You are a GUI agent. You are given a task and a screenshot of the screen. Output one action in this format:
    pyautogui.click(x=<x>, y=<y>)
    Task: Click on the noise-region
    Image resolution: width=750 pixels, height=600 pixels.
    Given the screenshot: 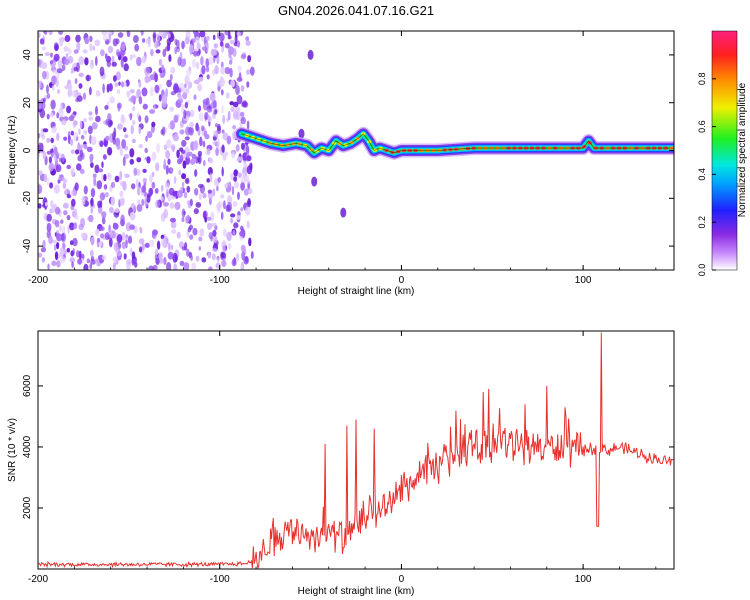 What is the action you would take?
    pyautogui.click(x=146, y=150)
    